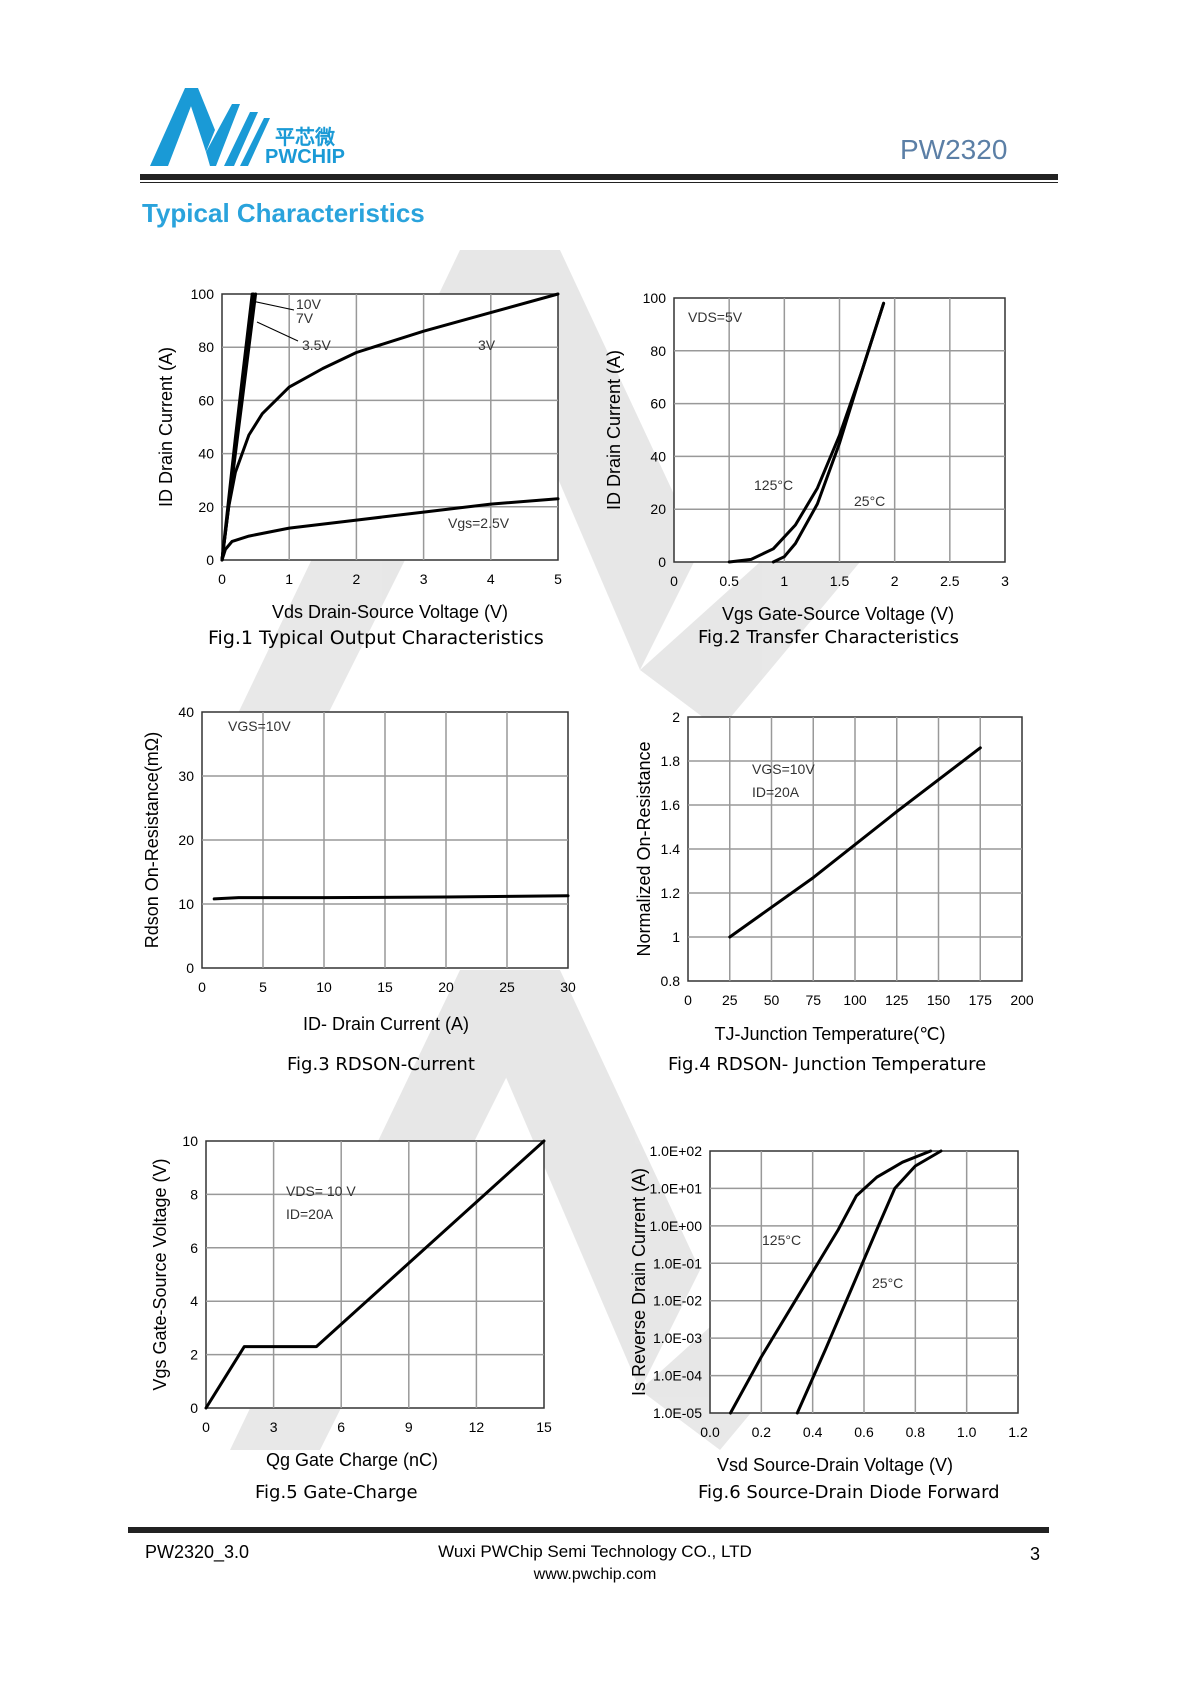 This screenshot has height=1683, width=1190. Describe the element at coordinates (595, 1574) in the screenshot. I see `footer-url: www.pwchip.com` at that location.